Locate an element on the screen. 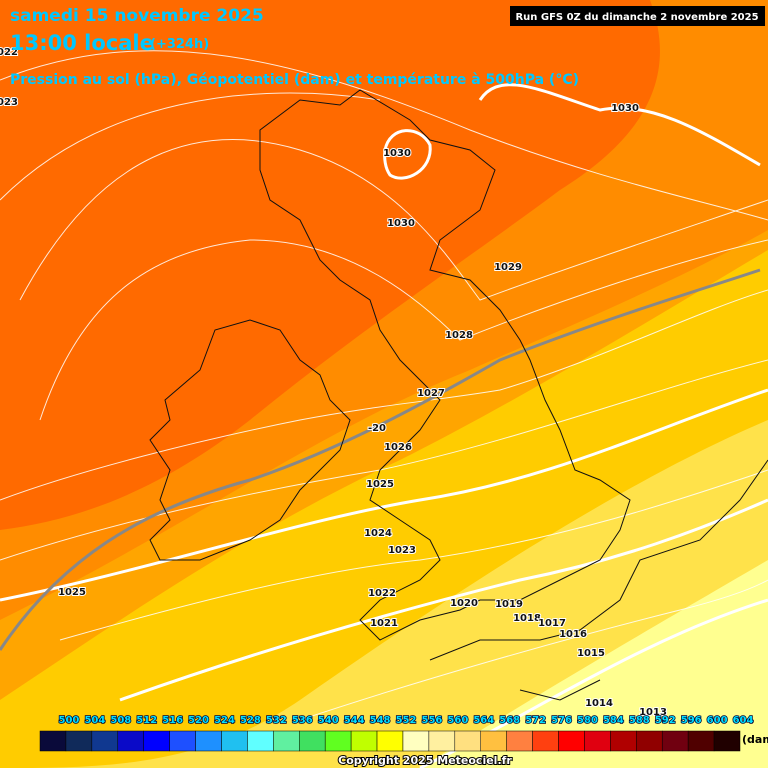 The width and height of the screenshot is (768, 772). legend-label: 576 is located at coordinates (561, 720).